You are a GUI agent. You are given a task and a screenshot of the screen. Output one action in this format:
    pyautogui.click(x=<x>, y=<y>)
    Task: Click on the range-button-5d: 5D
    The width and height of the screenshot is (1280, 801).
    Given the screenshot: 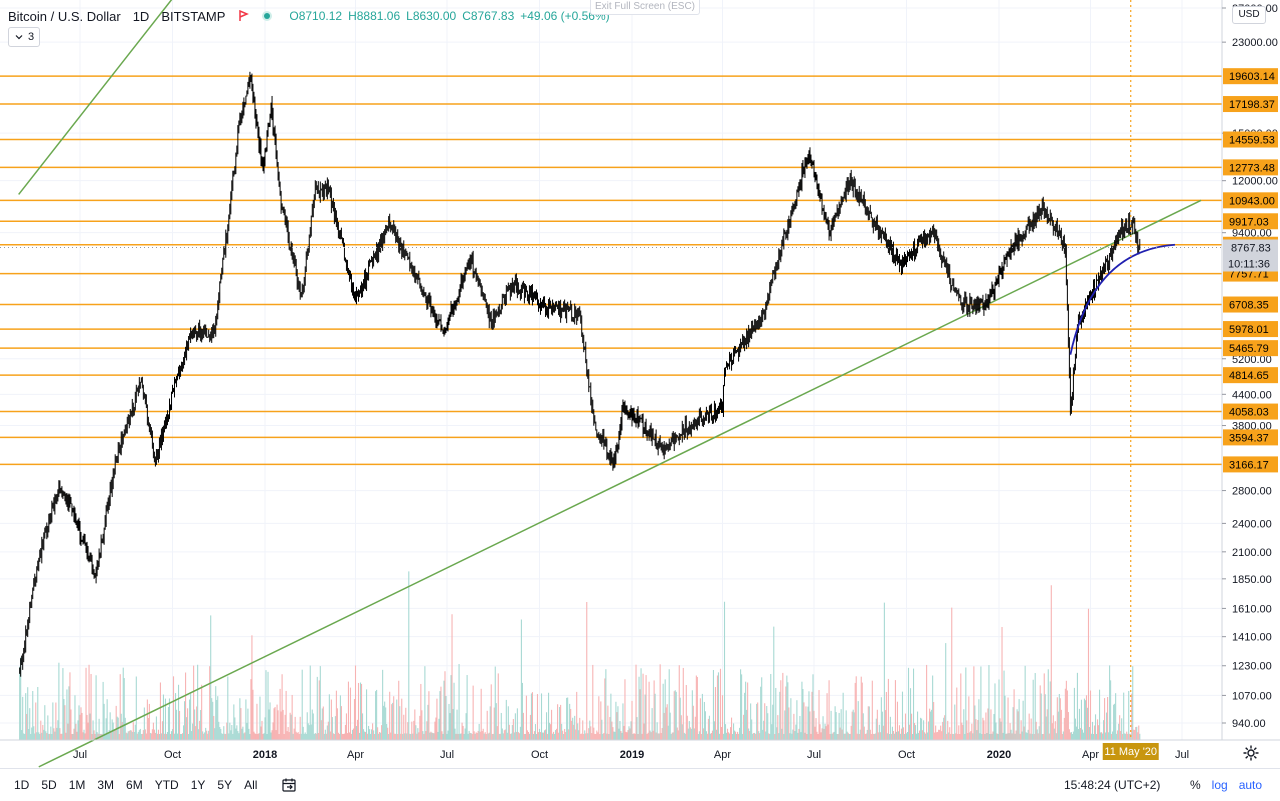 What is the action you would take?
    pyautogui.click(x=49, y=785)
    